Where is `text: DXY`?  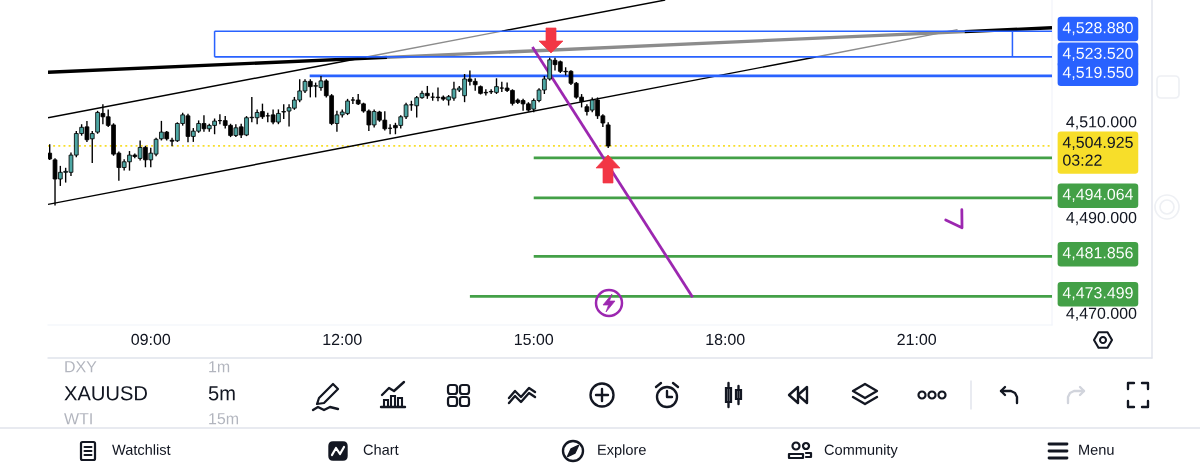
text: DXY is located at coordinates (81, 367).